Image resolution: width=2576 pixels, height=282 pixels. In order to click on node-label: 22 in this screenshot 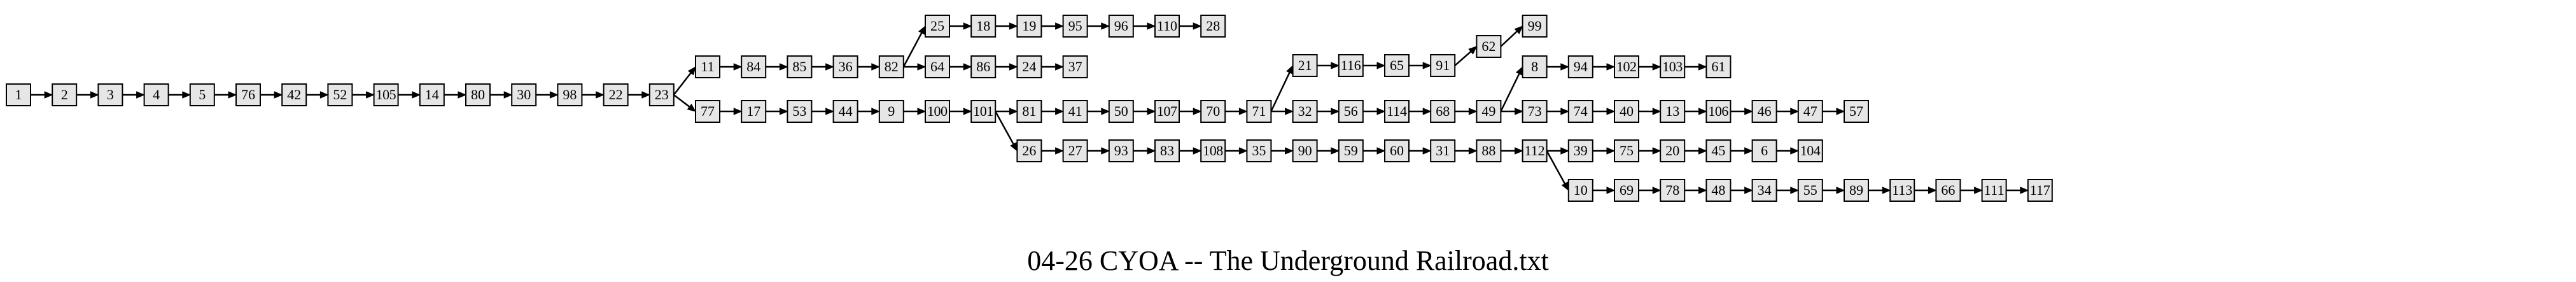, I will do `click(616, 94)`.